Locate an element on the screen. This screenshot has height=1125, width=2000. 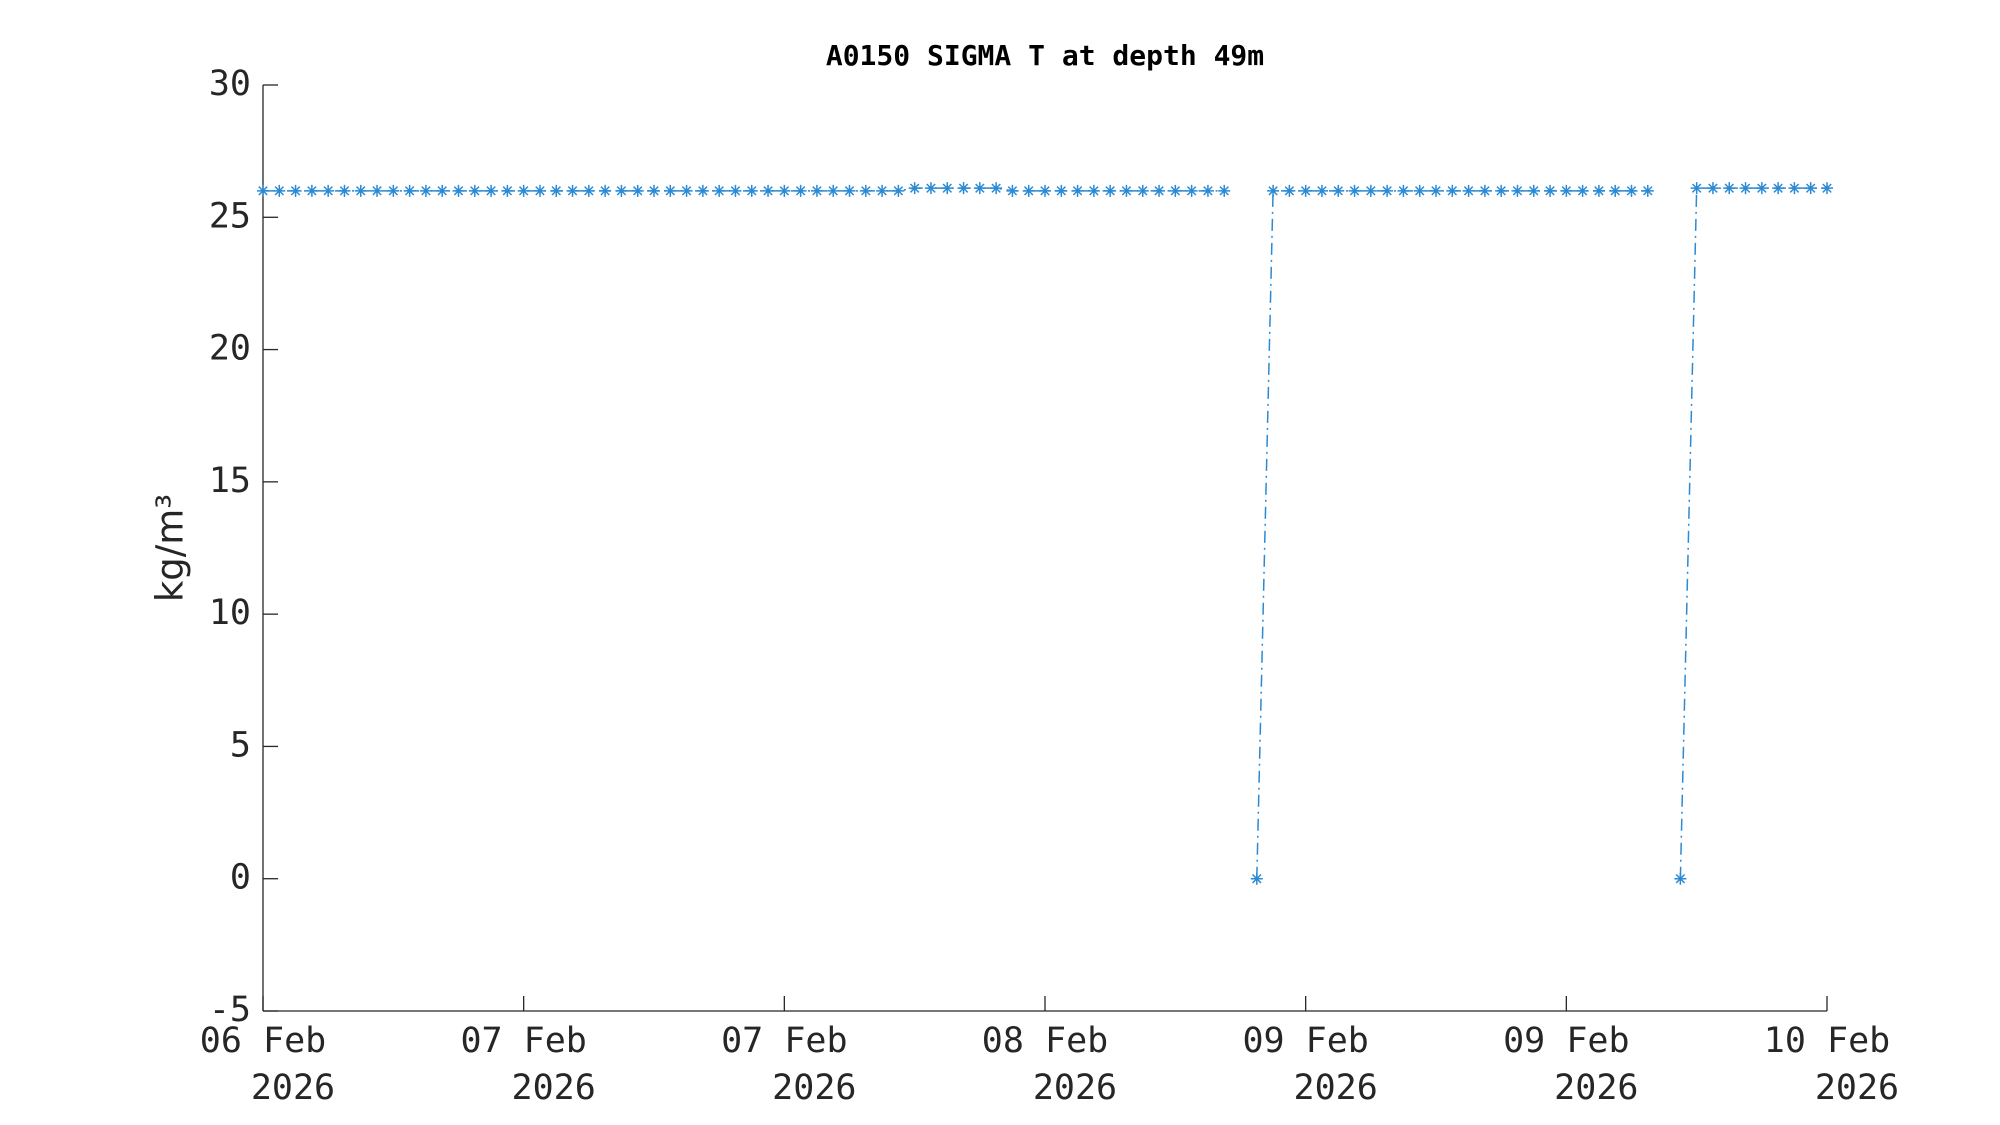
y-tick-label: 5 is located at coordinates (240, 745).